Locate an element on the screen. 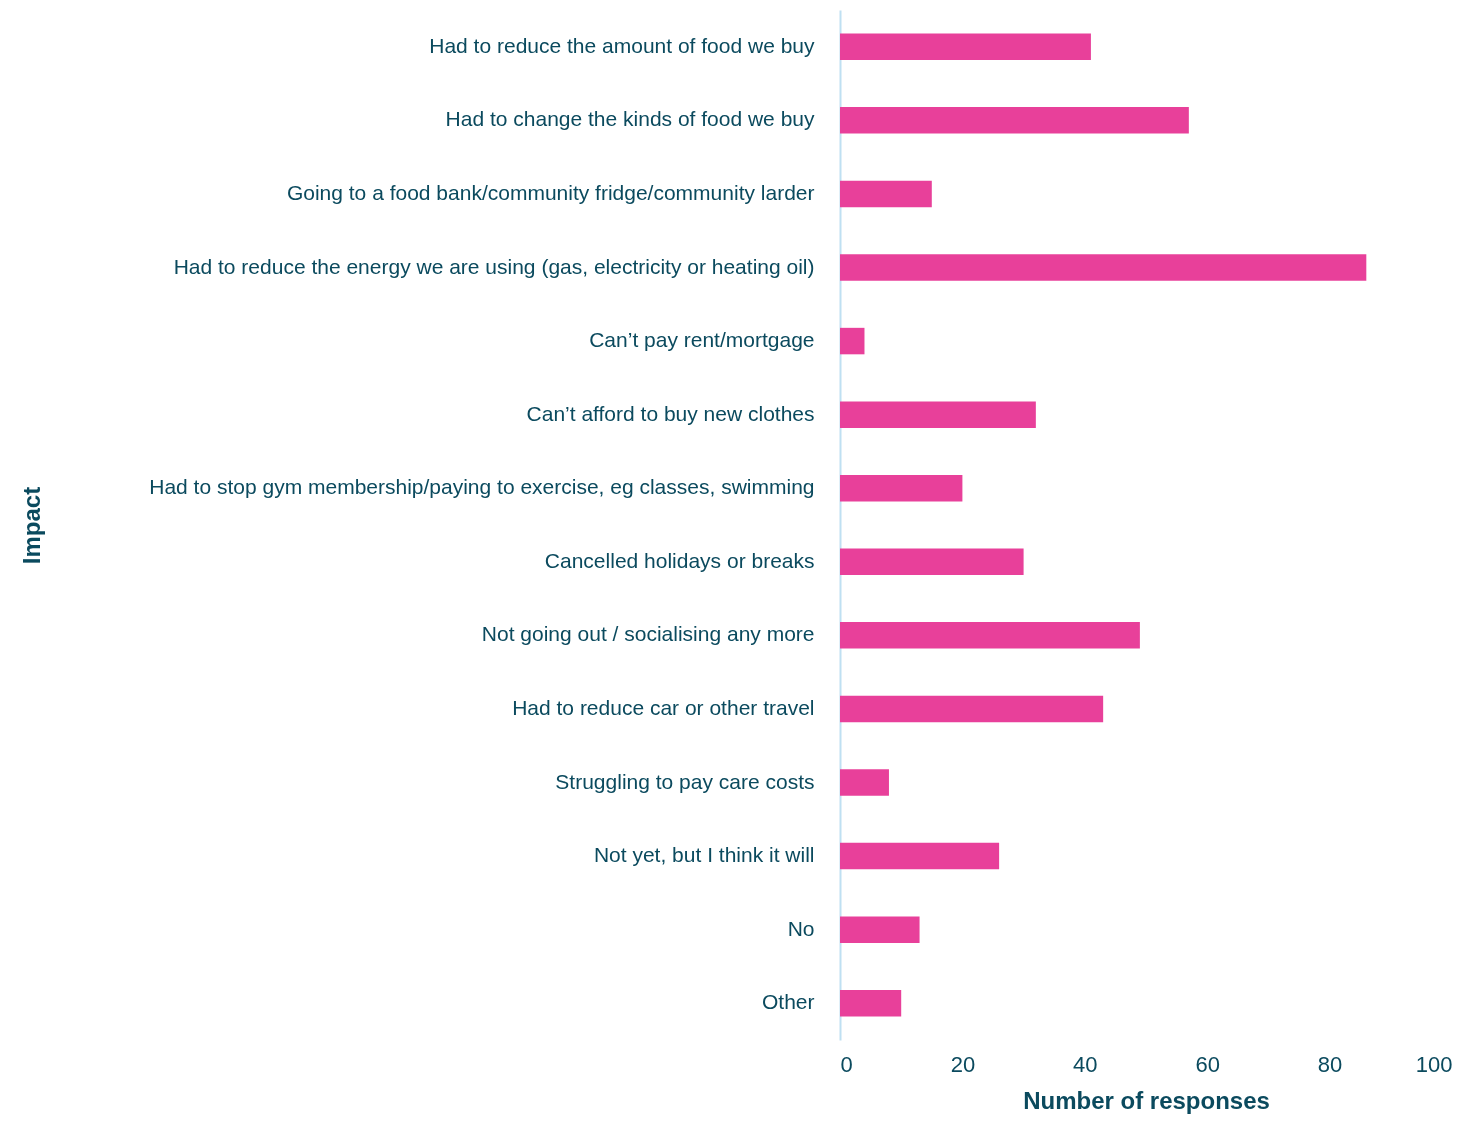 The width and height of the screenshot is (1475, 1126). x-tick-label: 40 is located at coordinates (1085, 1064).